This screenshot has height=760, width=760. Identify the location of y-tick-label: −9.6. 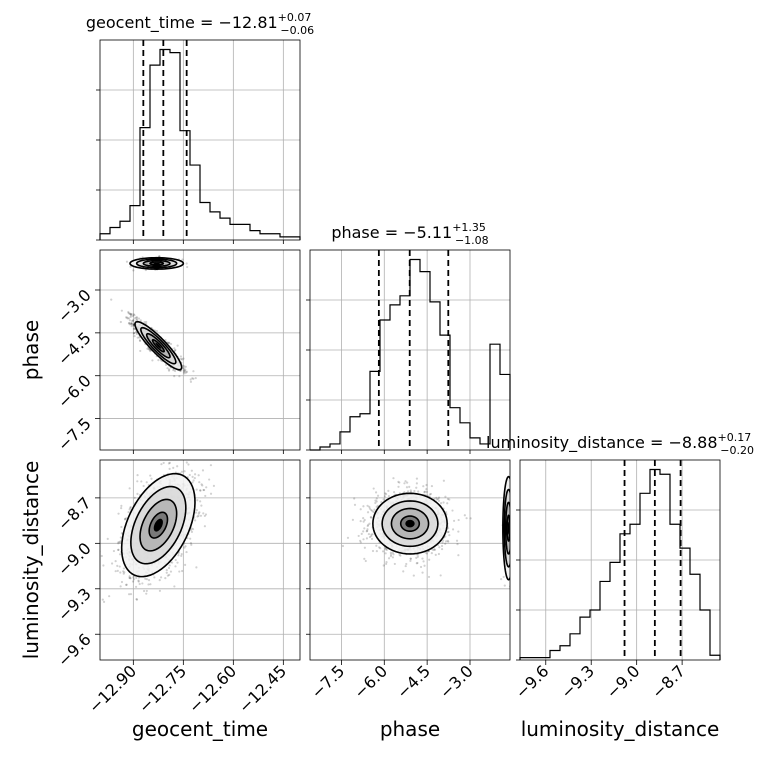
(74, 650).